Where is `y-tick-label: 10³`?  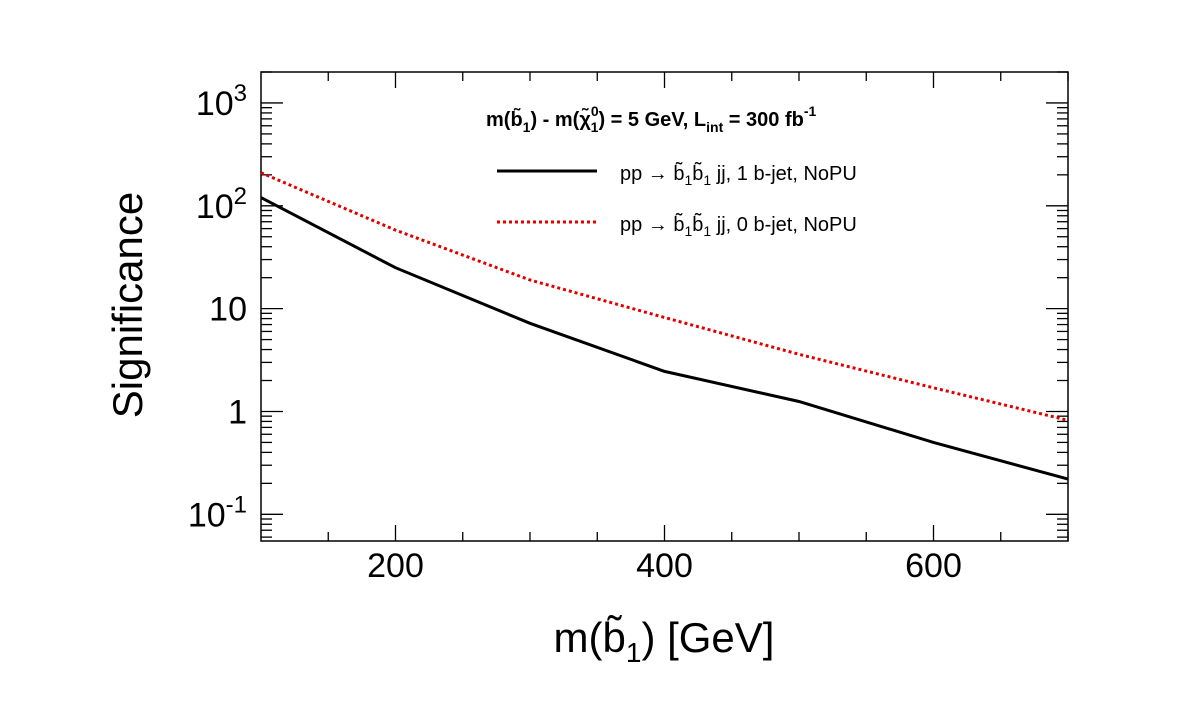 y-tick-label: 10³ is located at coordinates (221, 101).